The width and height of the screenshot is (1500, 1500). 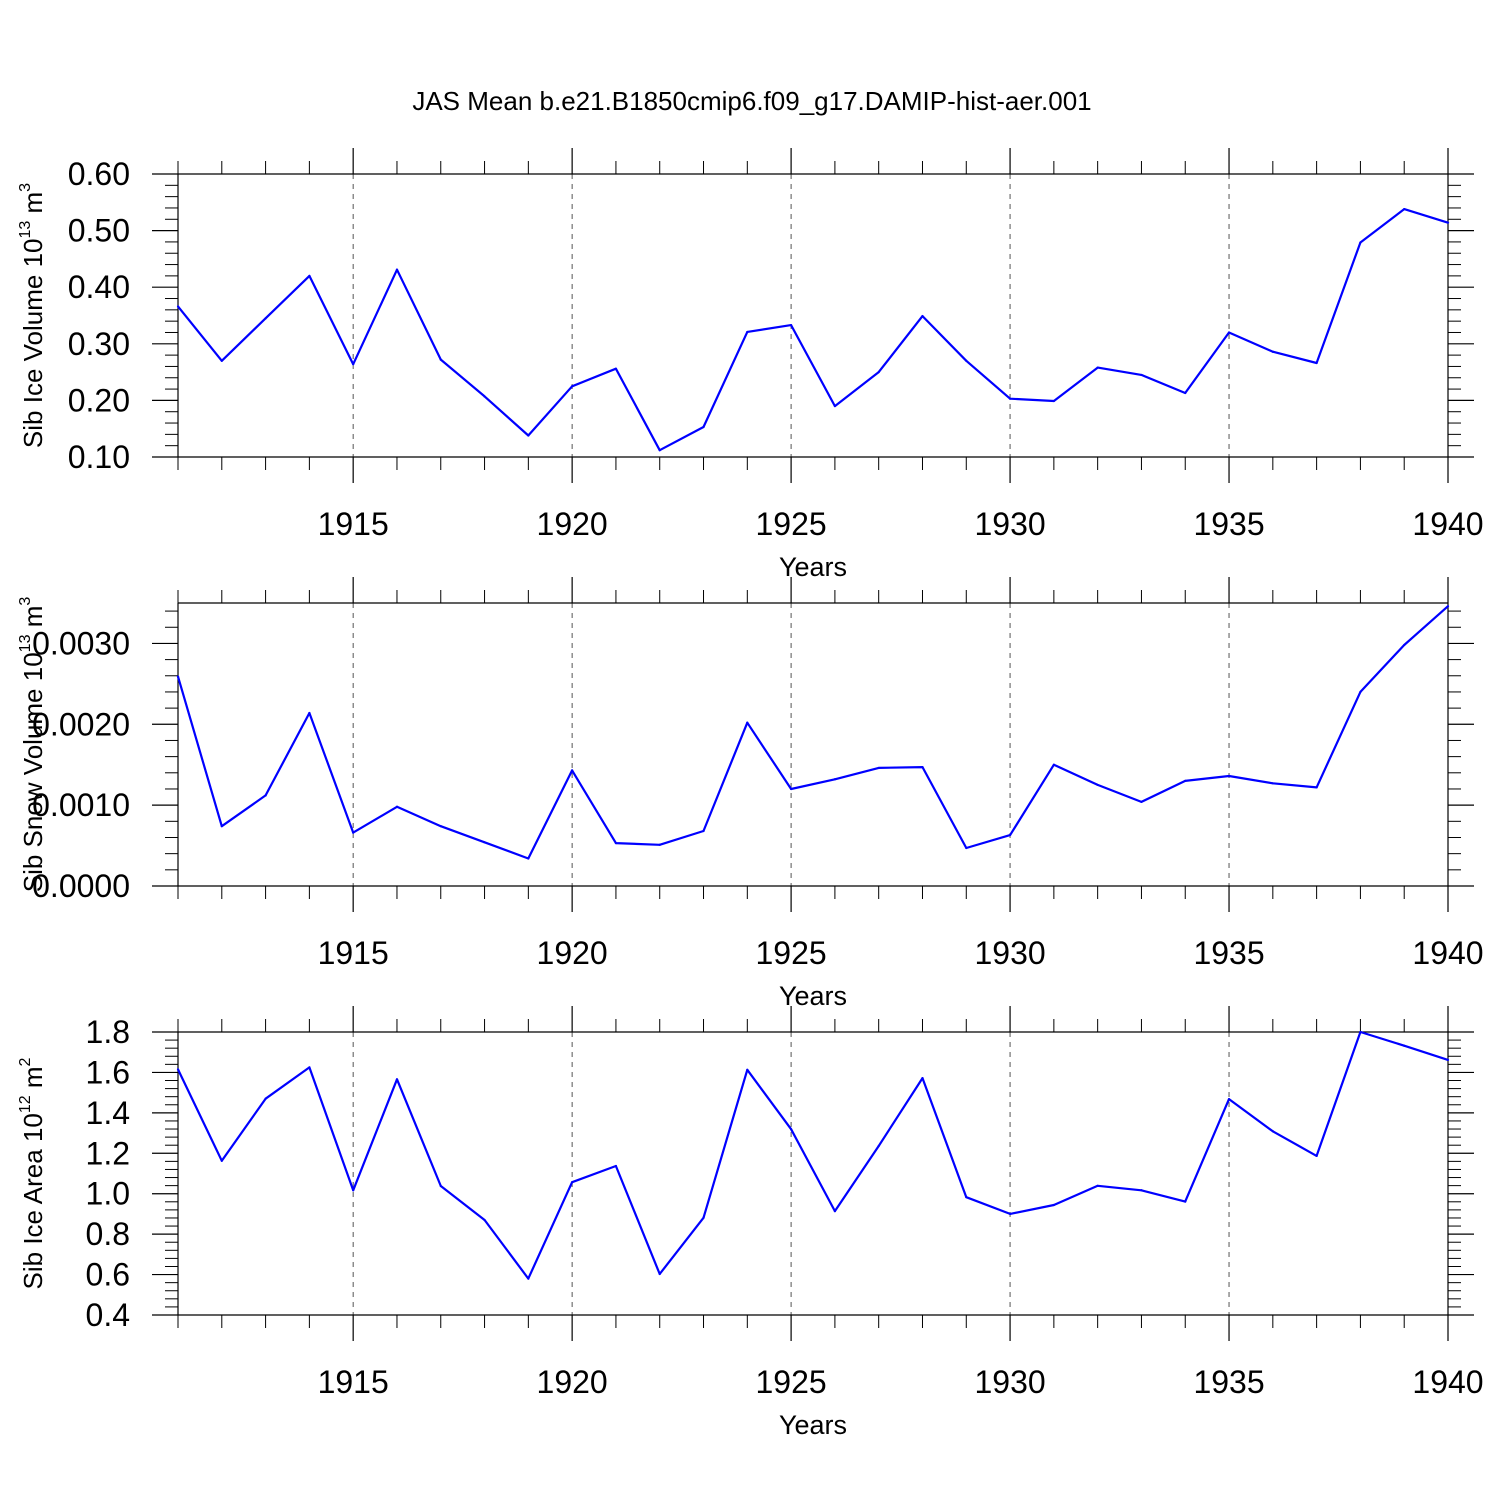 What do you see at coordinates (81, 724) in the screenshot?
I see `y-tick-label: 0.0020` at bounding box center [81, 724].